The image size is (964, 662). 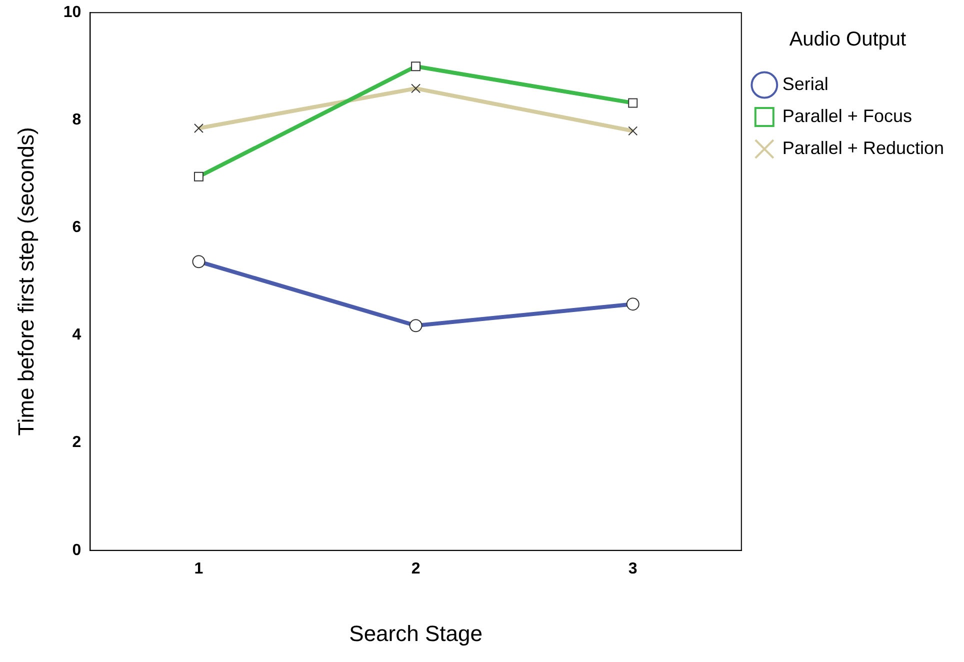 I want to click on x-tick-label: 1, so click(x=199, y=569).